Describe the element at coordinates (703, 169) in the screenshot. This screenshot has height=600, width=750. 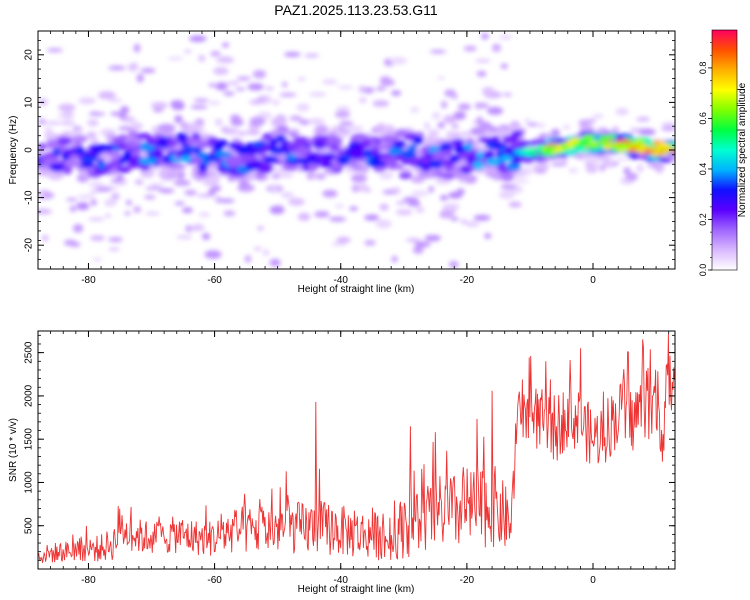
I see `colorbar-tick-label: 0.4` at that location.